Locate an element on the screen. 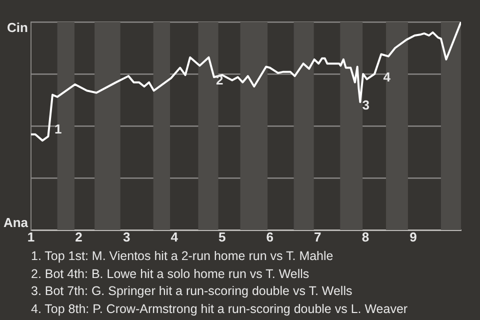 This screenshot has height=320, width=480. text: Ana is located at coordinates (16, 222).